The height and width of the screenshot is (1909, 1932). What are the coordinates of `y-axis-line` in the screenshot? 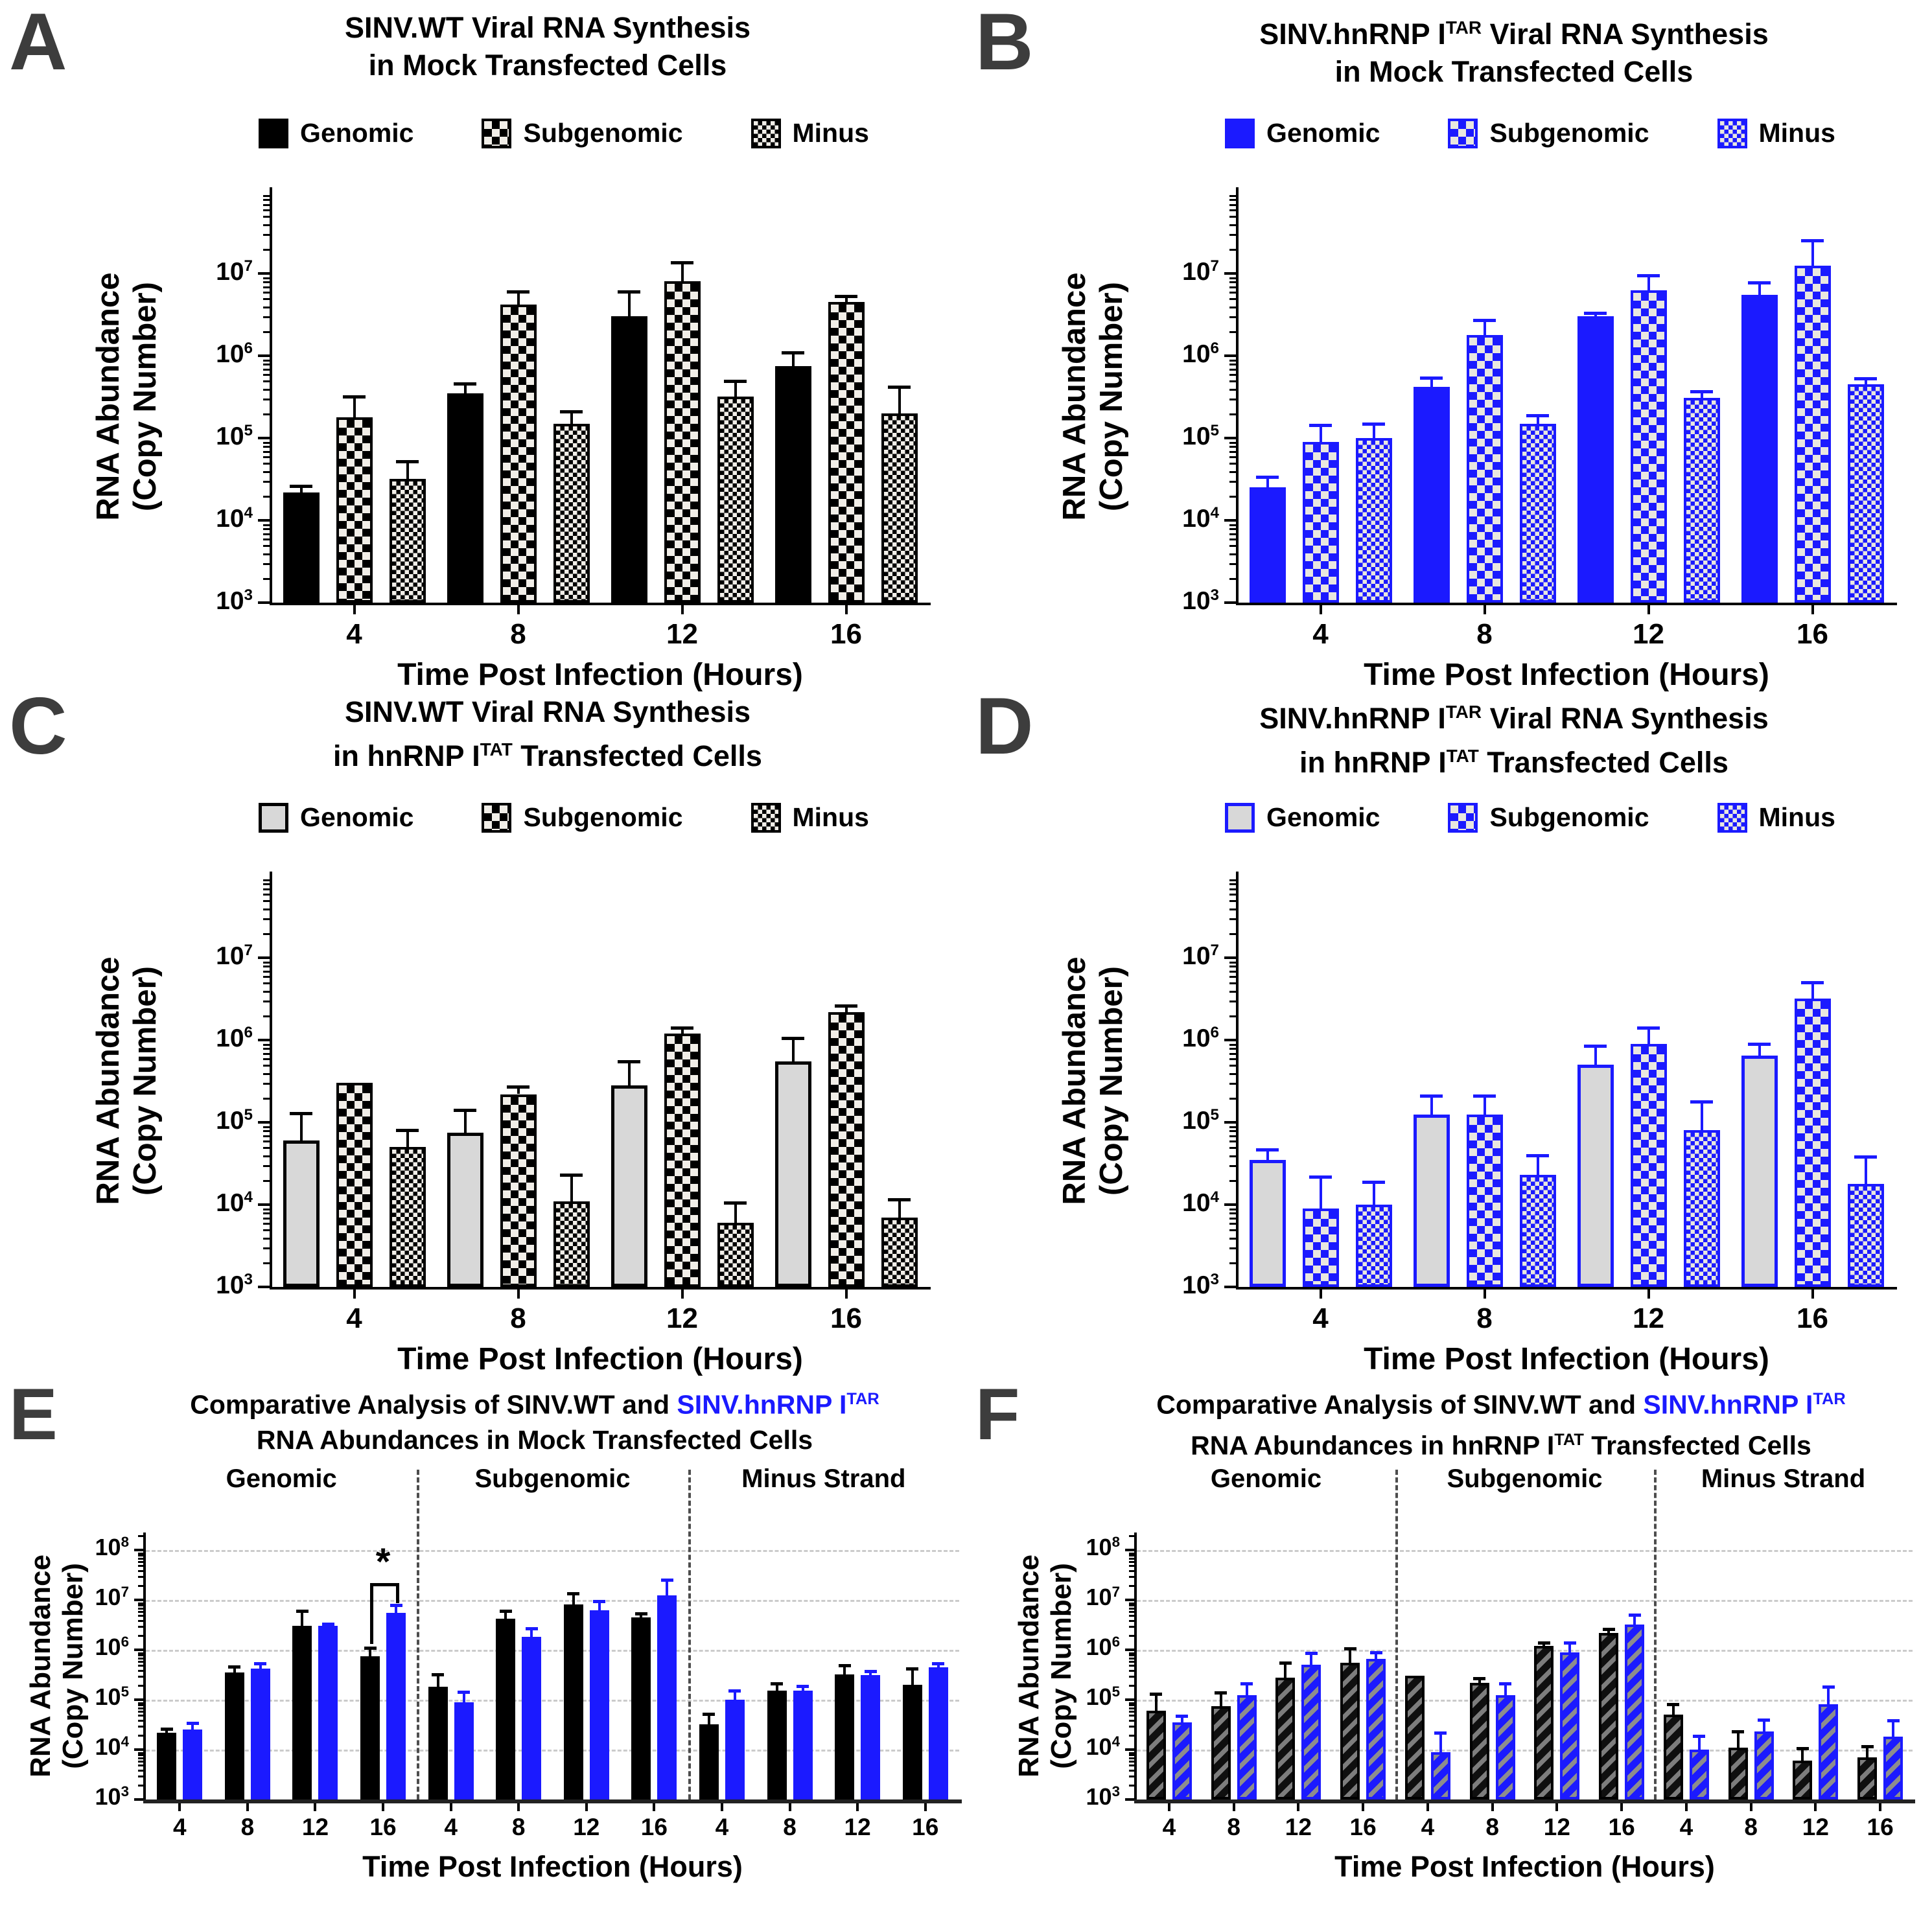 It's located at (1237, 396).